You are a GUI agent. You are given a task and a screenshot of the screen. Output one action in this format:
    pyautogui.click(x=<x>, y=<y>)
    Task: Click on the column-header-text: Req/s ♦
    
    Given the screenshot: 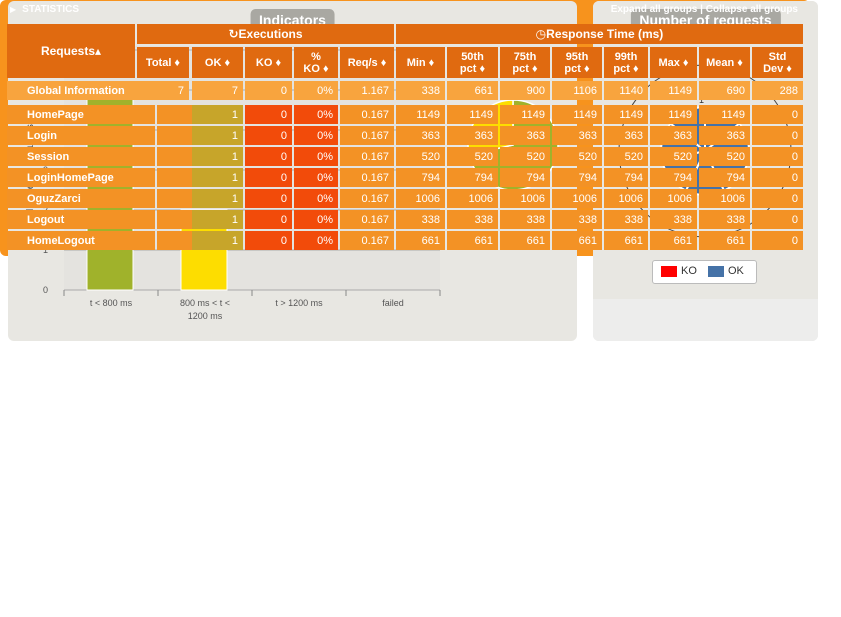 What is the action you would take?
    pyautogui.click(x=367, y=62)
    